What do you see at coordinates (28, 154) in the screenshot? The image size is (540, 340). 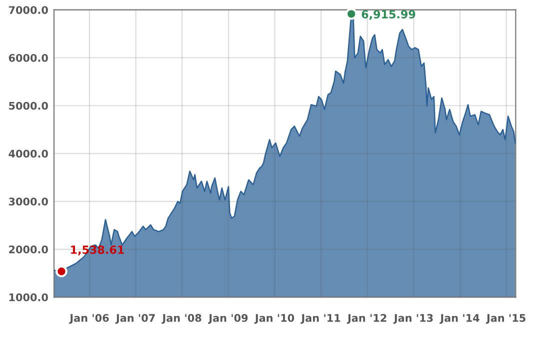 I see `y-tick-label: 4000.0` at bounding box center [28, 154].